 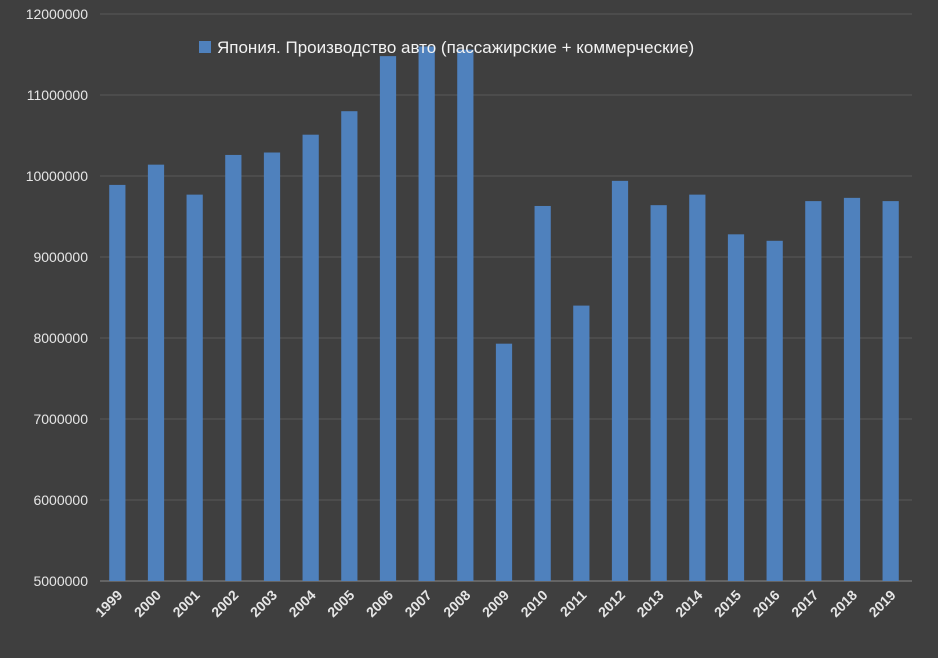 I want to click on bar-2016, so click(x=774, y=411).